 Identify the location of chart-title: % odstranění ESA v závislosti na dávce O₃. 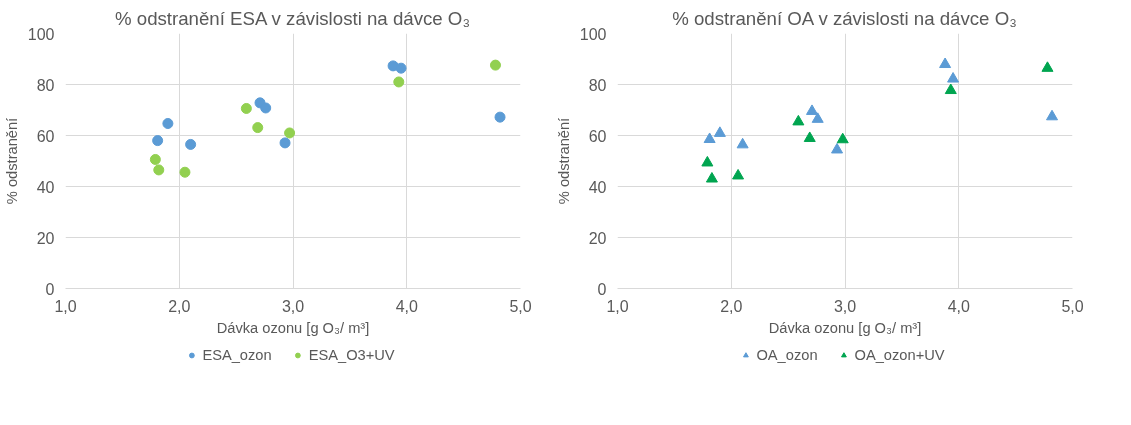
(292, 18).